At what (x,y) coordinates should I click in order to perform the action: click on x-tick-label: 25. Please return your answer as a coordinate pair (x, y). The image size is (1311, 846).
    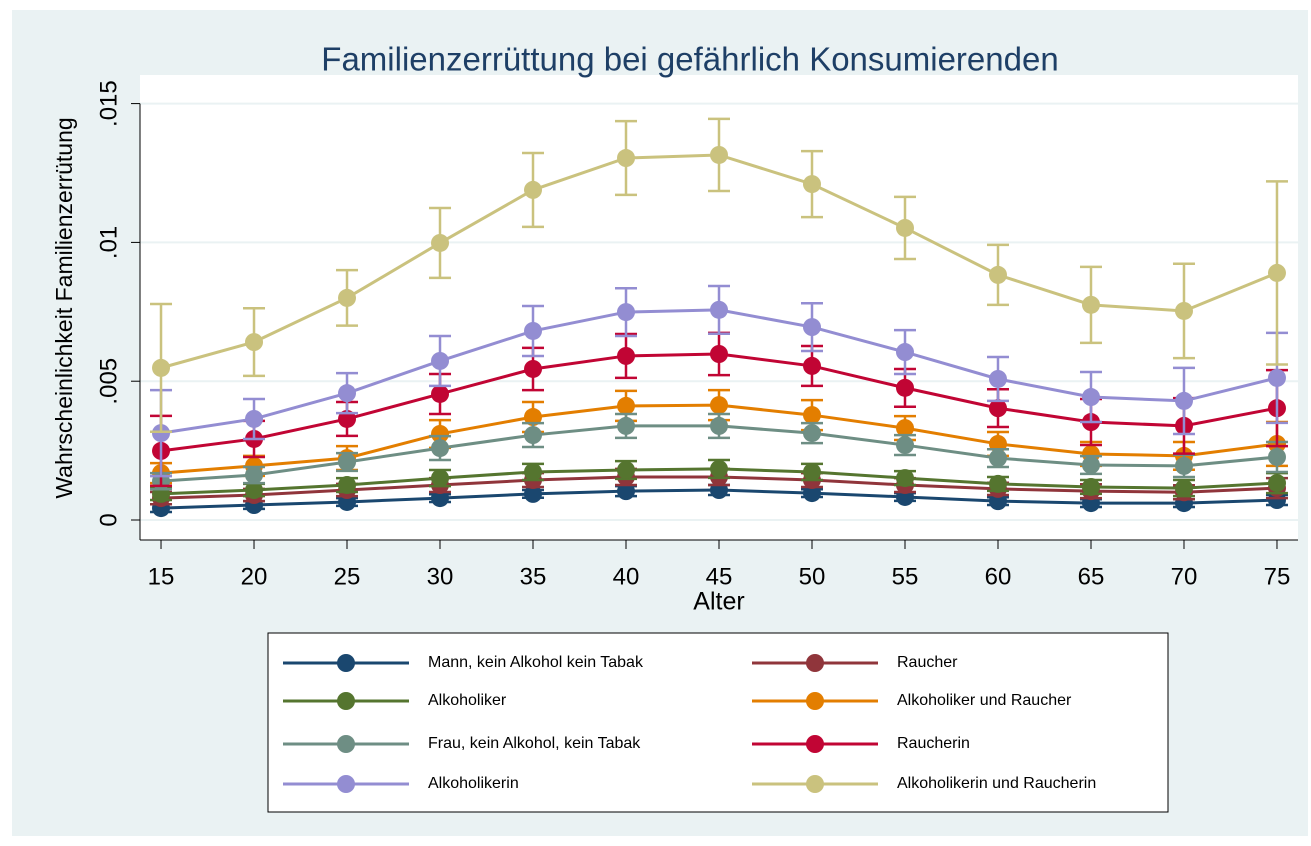
    Looking at the image, I should click on (347, 576).